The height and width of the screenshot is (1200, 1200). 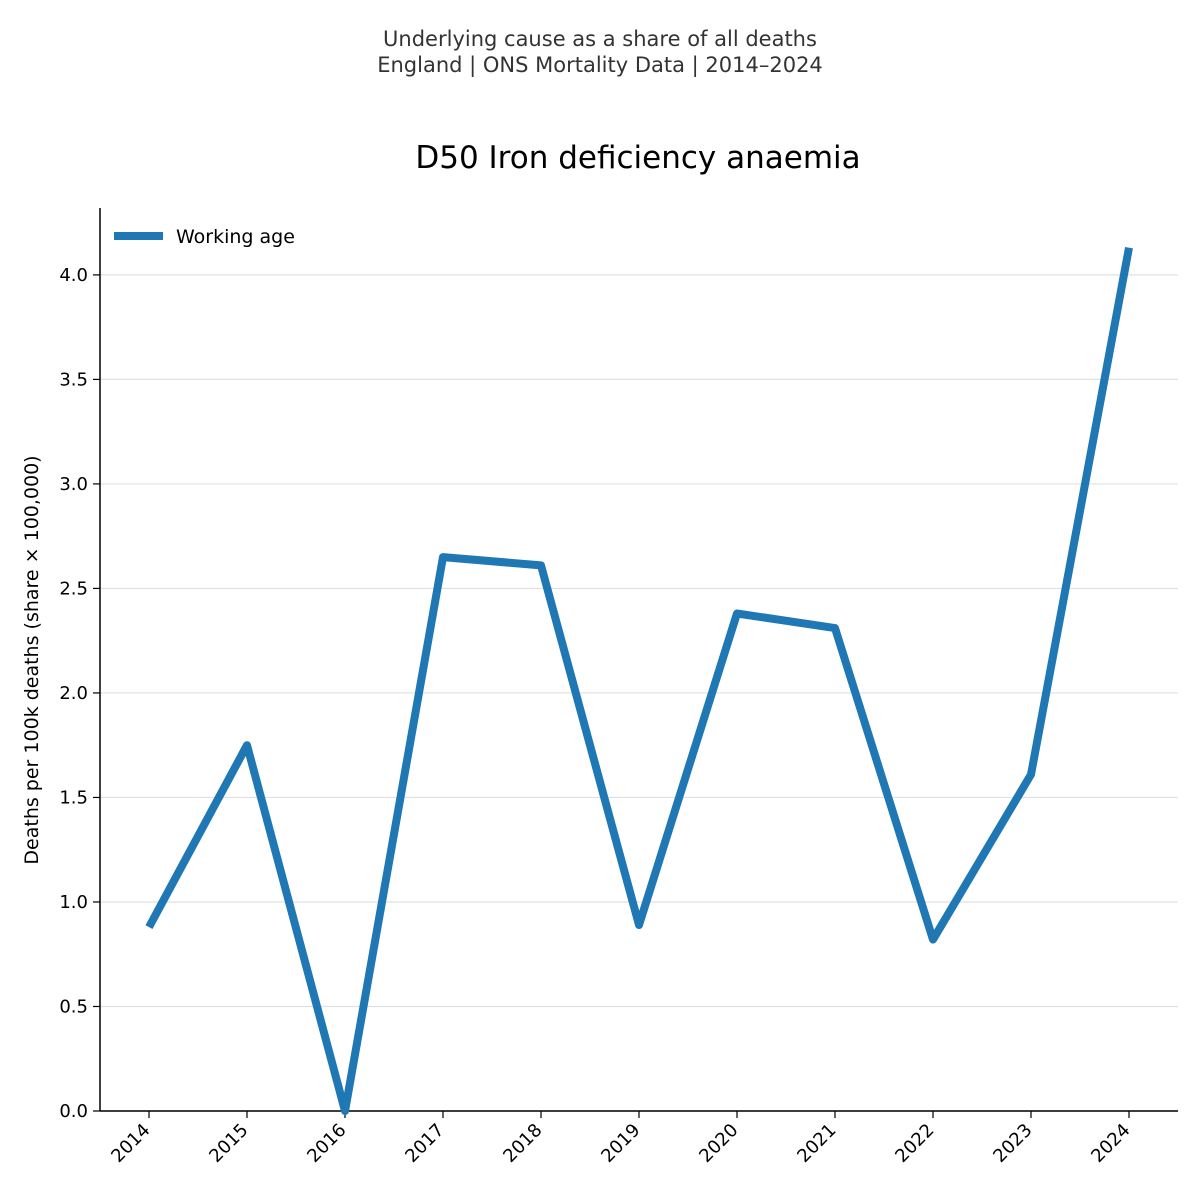 What do you see at coordinates (1012, 1143) in the screenshot?
I see `x-tick-label: 2023` at bounding box center [1012, 1143].